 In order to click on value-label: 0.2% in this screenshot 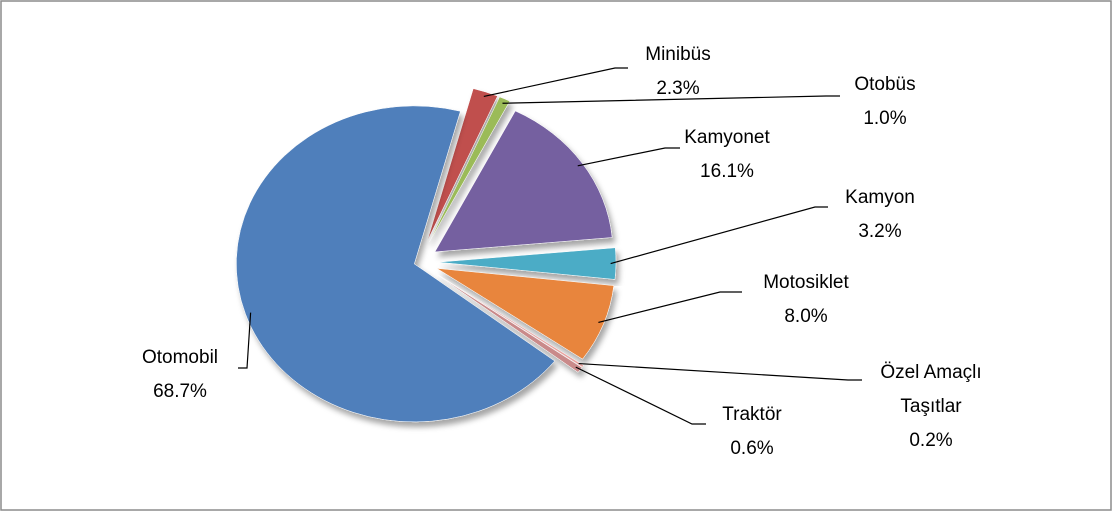, I will do `click(931, 440)`.